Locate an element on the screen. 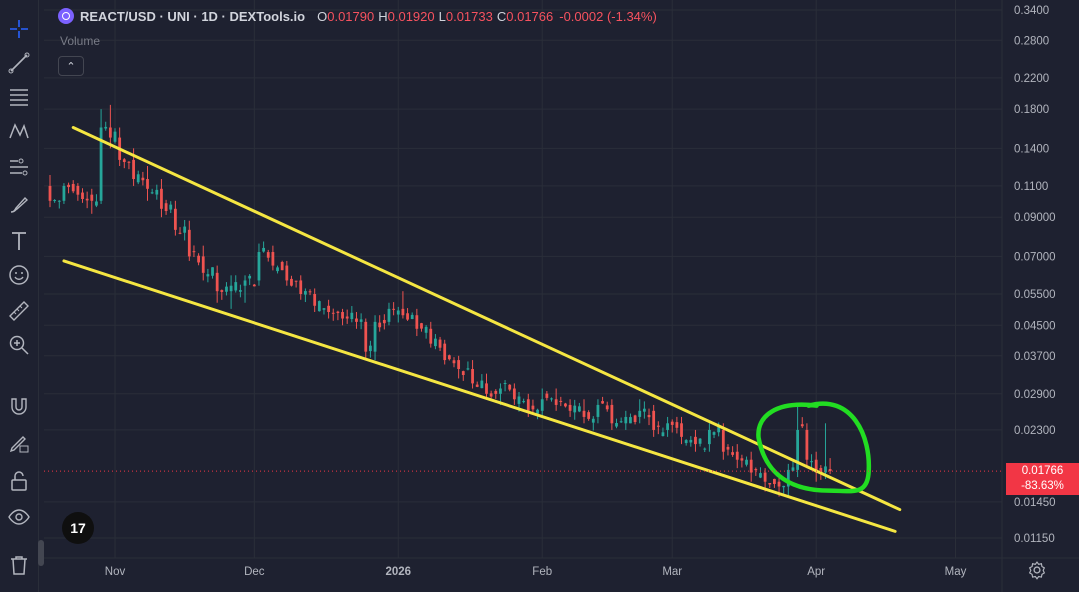 The width and height of the screenshot is (1079, 592). close-label: C is located at coordinates (501, 16).